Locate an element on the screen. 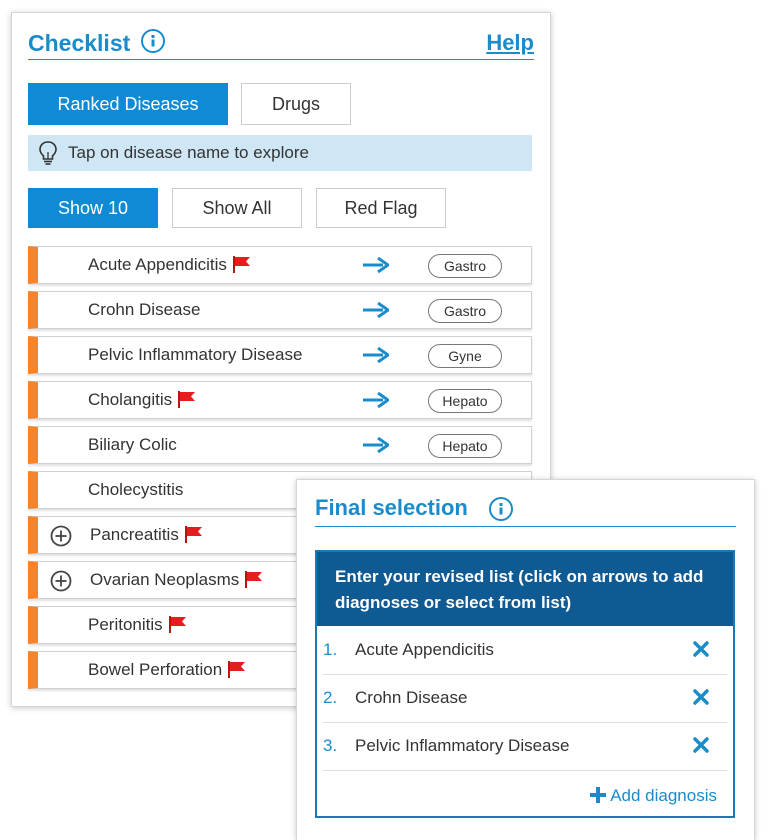 The height and width of the screenshot is (840, 768). checklist-title: Checklist is located at coordinates (79, 43).